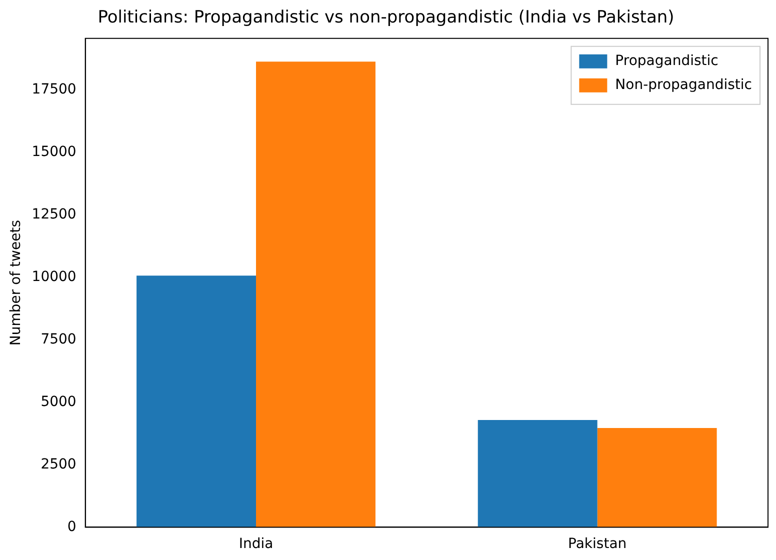 The image size is (776, 560). Describe the element at coordinates (386, 18) in the screenshot. I see `chart-title: Politicians: Propagandistic vs non-propagandistic (India vs Pakistan)` at that location.